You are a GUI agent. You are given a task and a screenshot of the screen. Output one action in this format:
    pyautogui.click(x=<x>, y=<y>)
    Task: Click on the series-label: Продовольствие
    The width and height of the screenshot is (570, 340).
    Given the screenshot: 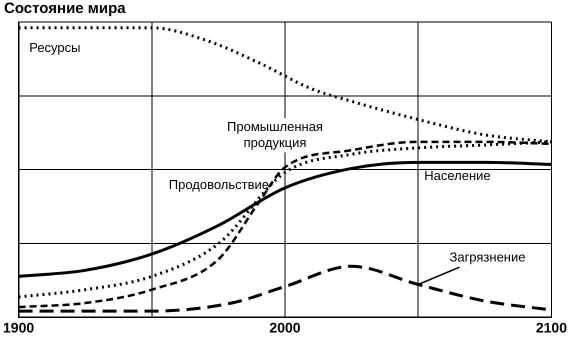 What is the action you would take?
    pyautogui.click(x=218, y=184)
    